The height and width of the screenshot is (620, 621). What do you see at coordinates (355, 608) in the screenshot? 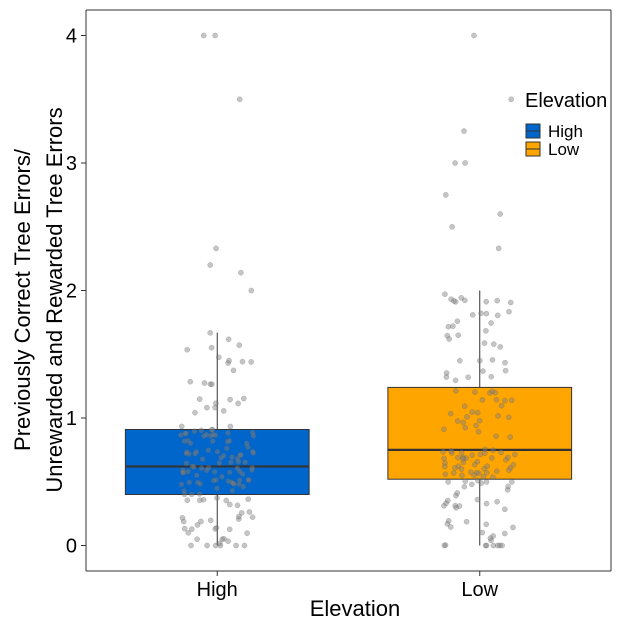
I see `x-axis-title: Elevation` at bounding box center [355, 608].